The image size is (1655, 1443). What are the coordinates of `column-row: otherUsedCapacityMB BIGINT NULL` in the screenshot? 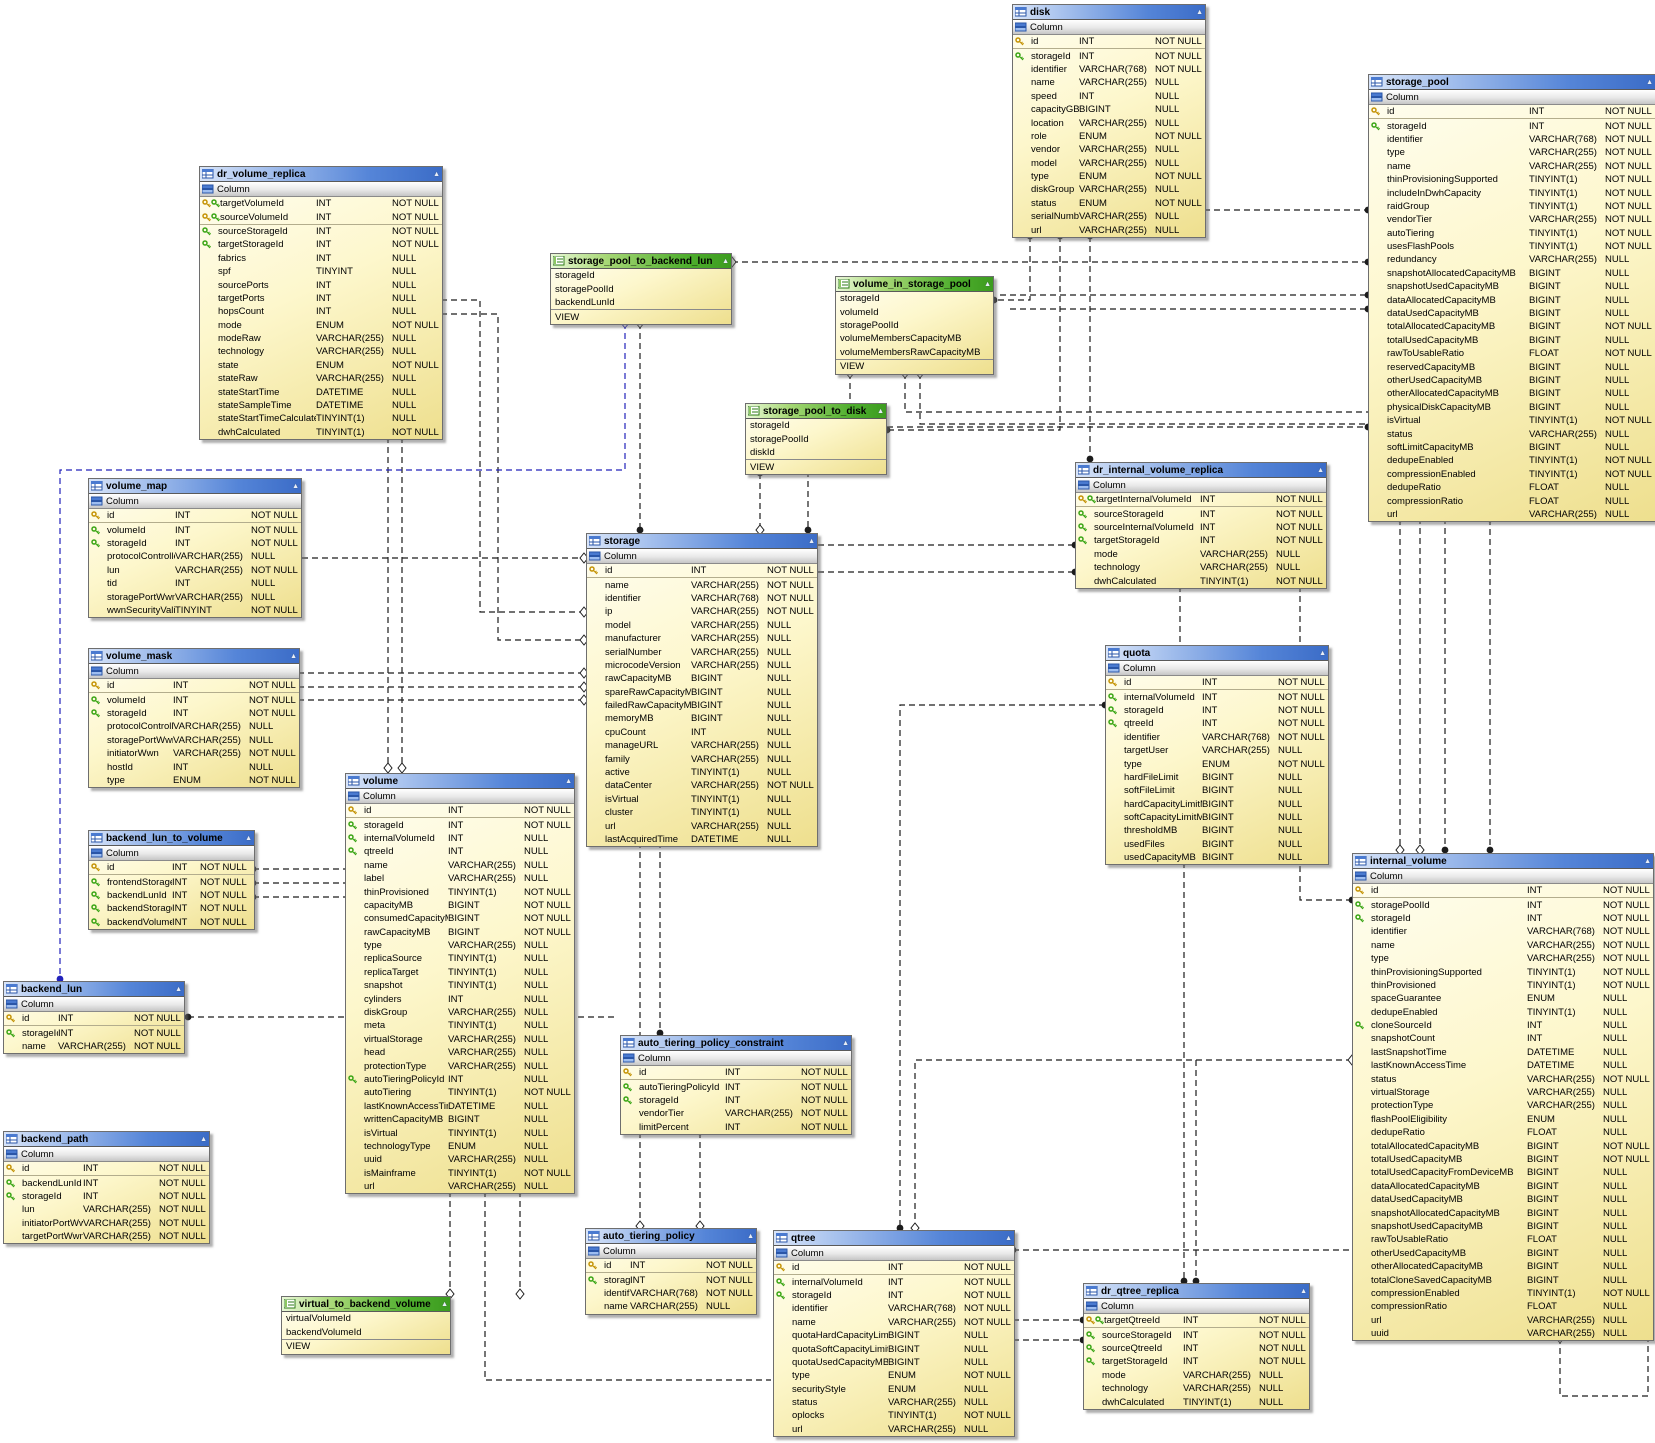 It's located at (1512, 380).